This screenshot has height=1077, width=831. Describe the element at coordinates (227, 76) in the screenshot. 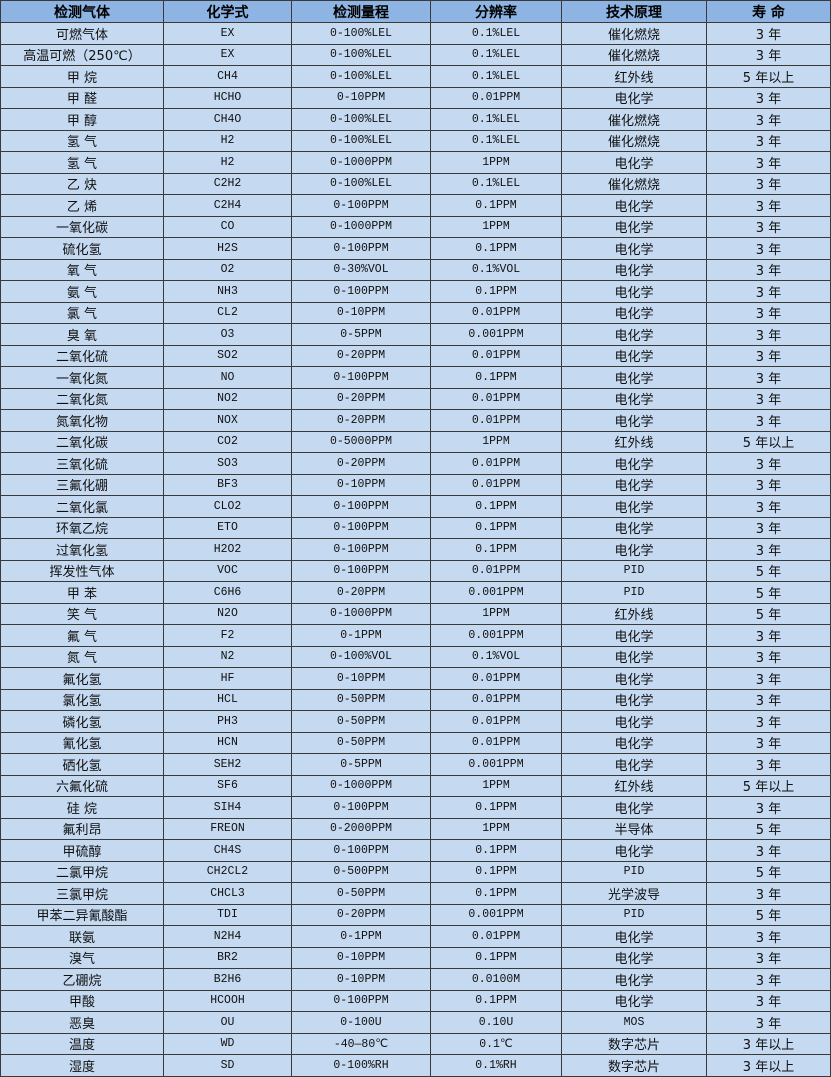

I see `cell-formula: CH4` at that location.